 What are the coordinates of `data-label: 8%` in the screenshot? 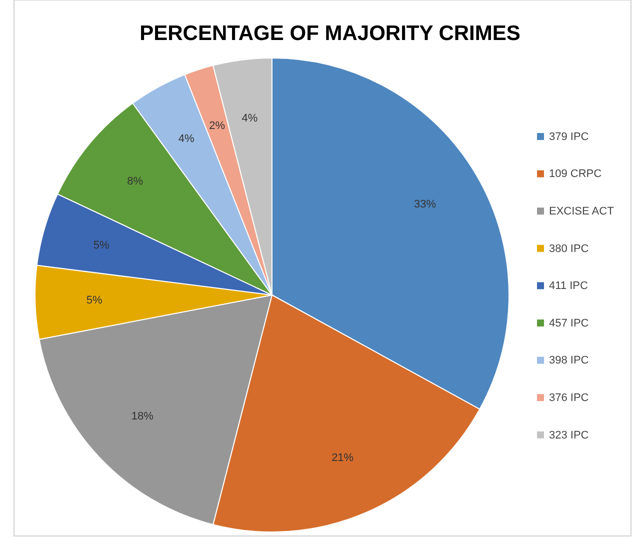 It's located at (135, 182).